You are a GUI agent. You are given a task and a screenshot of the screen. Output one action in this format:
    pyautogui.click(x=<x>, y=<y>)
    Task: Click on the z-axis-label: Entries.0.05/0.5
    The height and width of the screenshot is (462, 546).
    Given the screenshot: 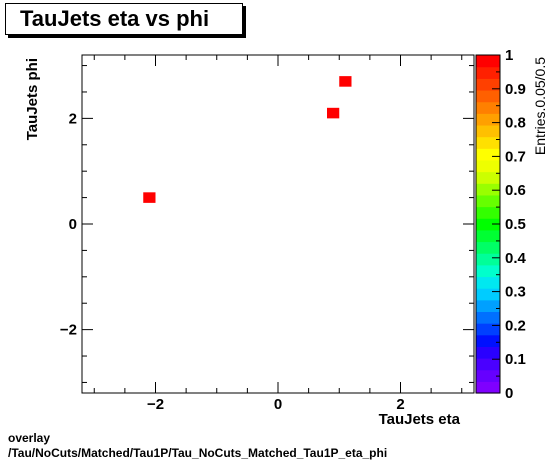 What is the action you would take?
    pyautogui.click(x=539, y=106)
    